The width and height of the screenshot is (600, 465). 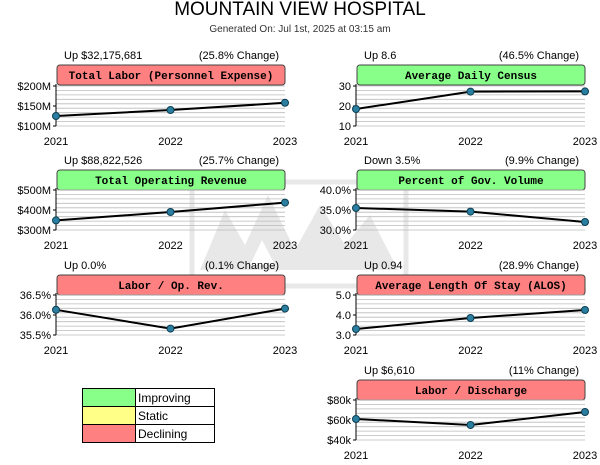 I want to click on y-tick-label: 20, so click(x=345, y=107).